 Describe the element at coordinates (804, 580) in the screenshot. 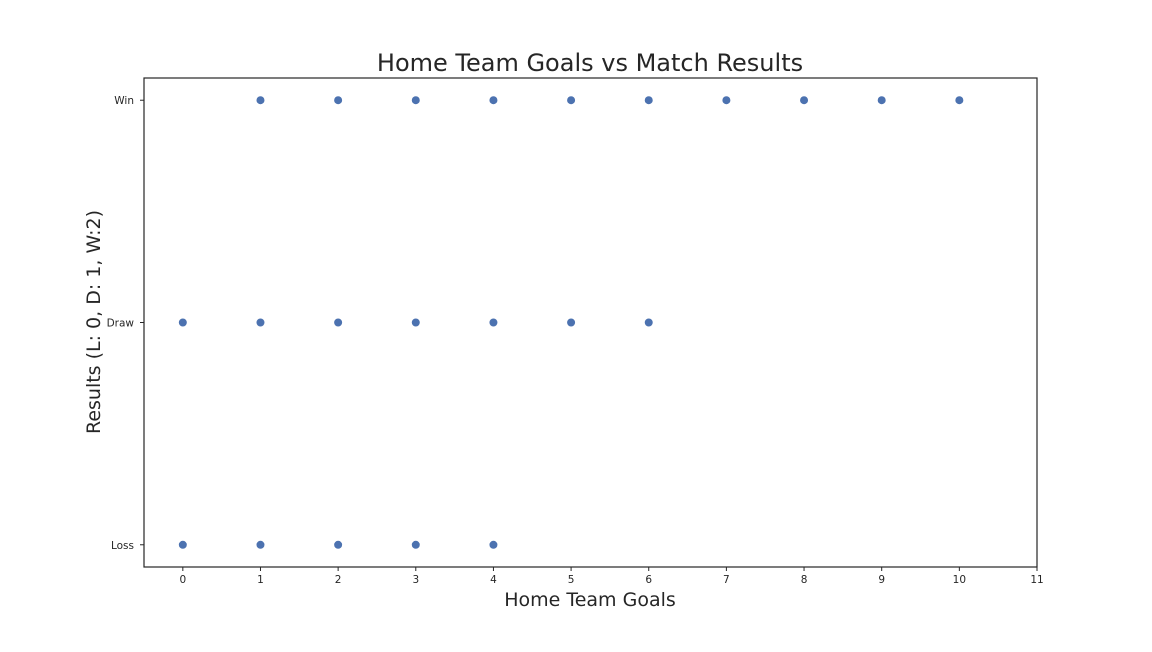

I see `x-tick-label: 8` at that location.